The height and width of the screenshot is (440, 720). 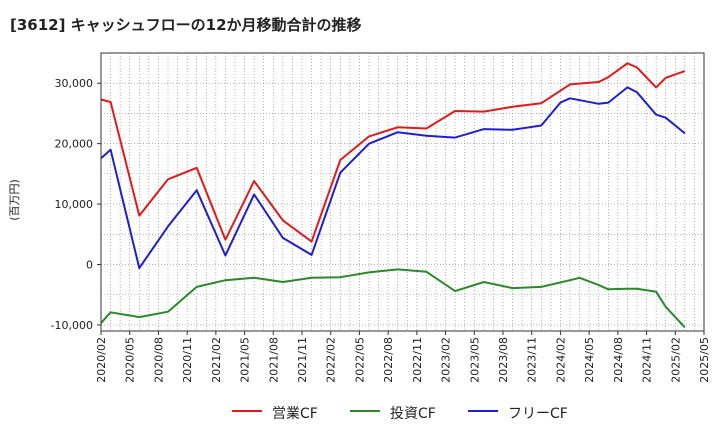 What do you see at coordinates (360, 415) in the screenshot?
I see `legend: 営業CF 投資CF フリーCF` at bounding box center [360, 415].